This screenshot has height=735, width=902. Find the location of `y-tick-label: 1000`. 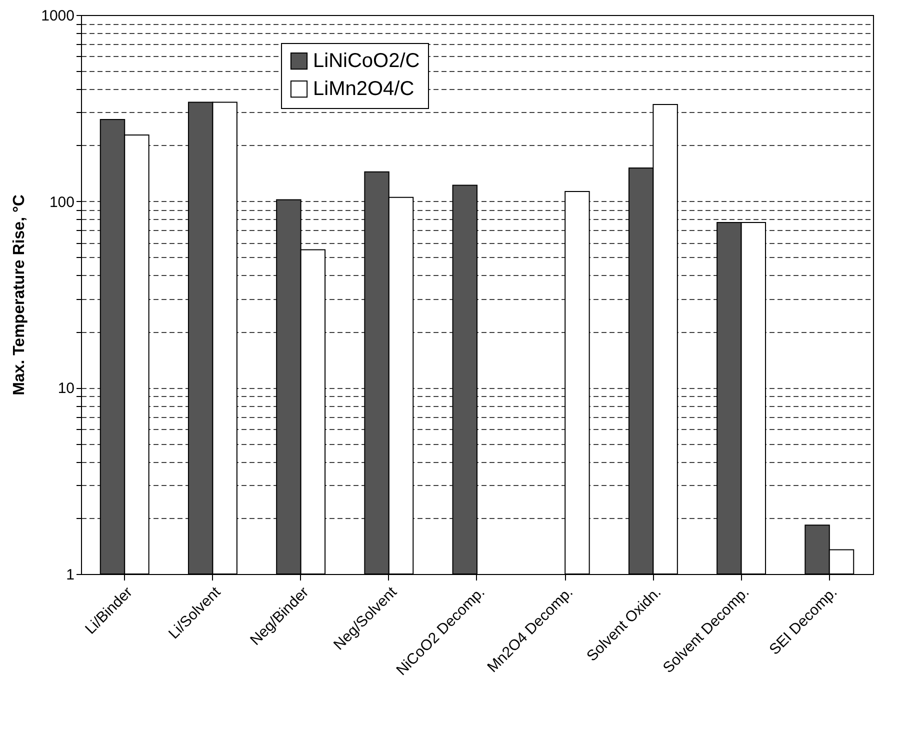

y-tick-label: 1000 is located at coordinates (57, 16).